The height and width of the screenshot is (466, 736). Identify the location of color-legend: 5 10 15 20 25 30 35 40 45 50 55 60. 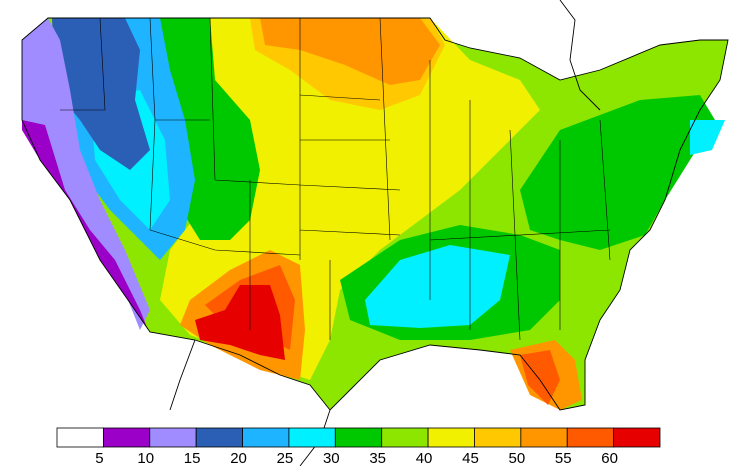
(358, 446).